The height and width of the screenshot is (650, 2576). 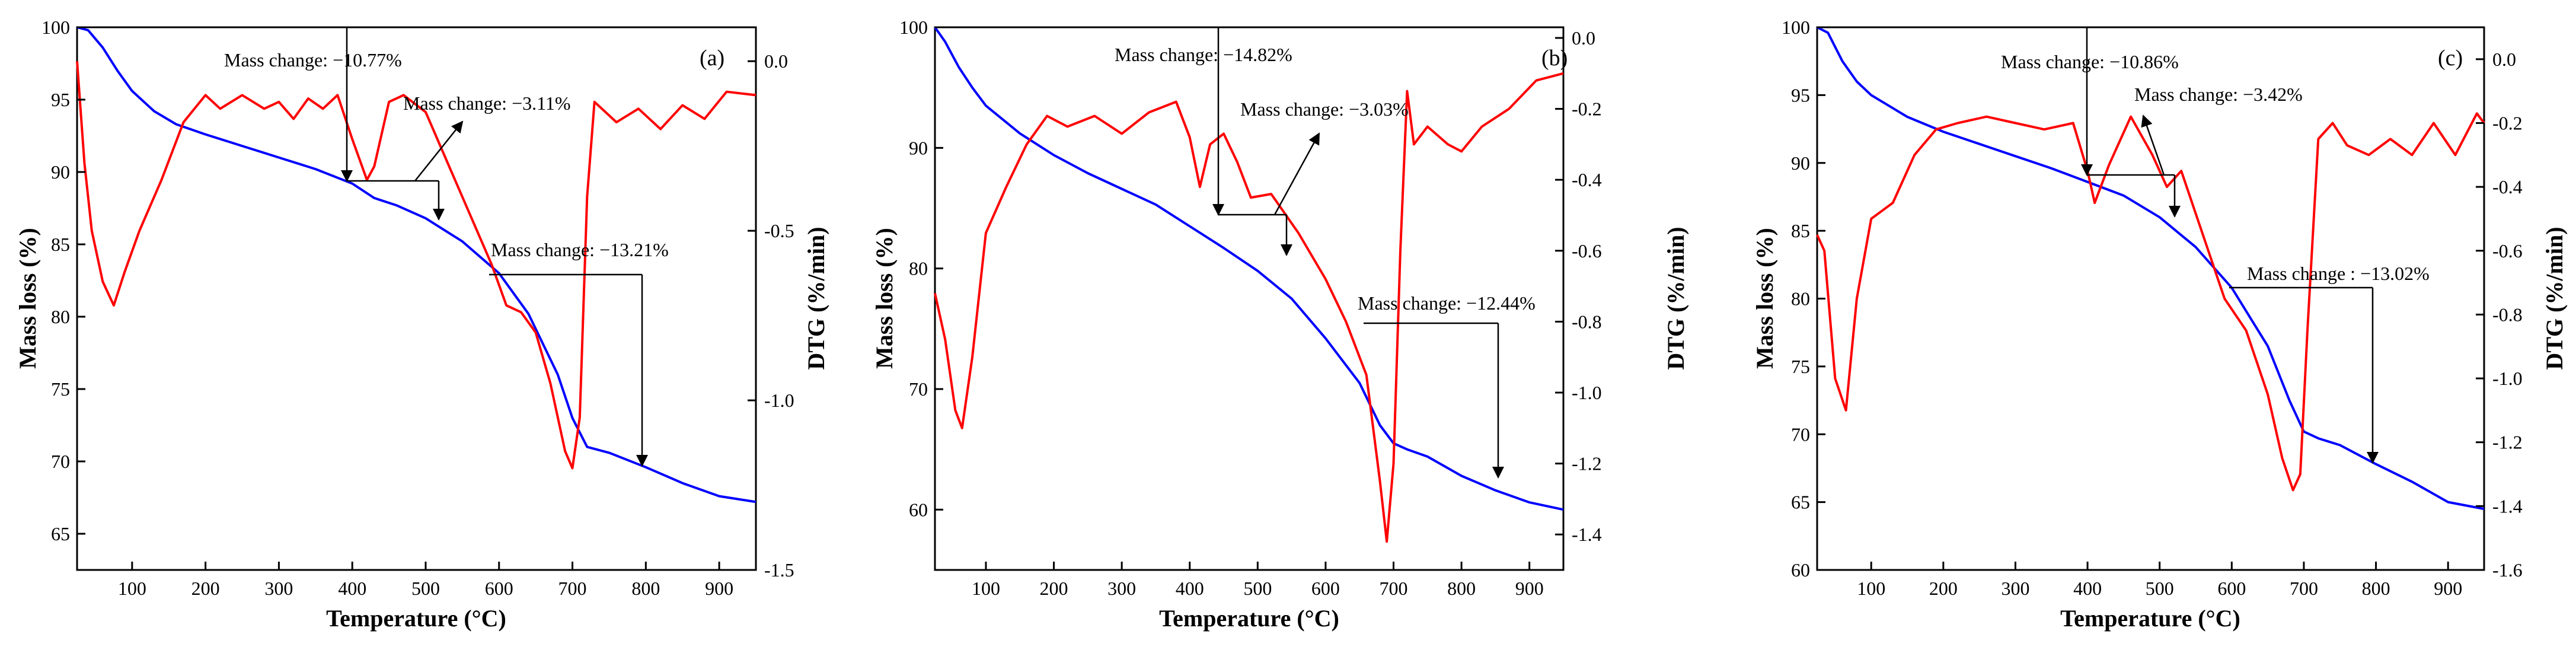 What do you see at coordinates (2450, 58) in the screenshot?
I see `panel-label: (c)` at bounding box center [2450, 58].